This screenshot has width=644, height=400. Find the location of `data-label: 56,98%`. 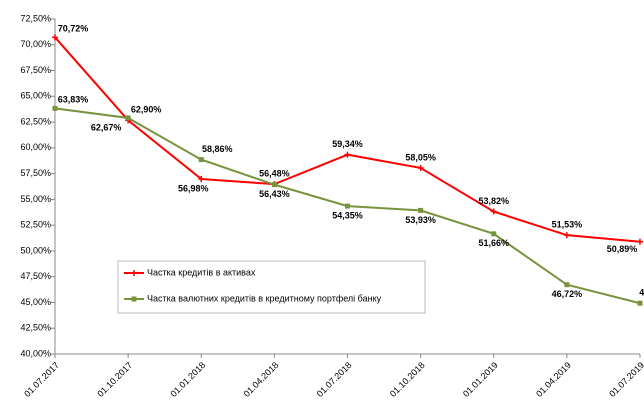

data-label: 56,98% is located at coordinates (193, 188).